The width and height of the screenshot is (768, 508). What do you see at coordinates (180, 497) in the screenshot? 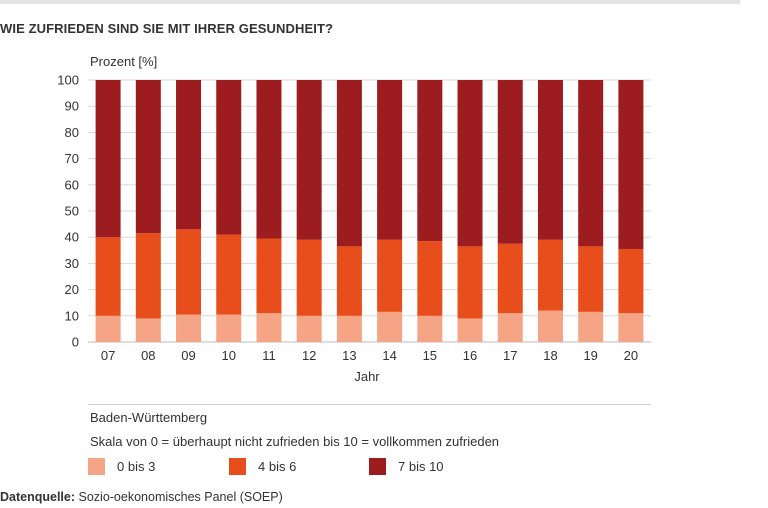
I see `source-text: Sozio-oekonomisches Panel (SOEP)` at bounding box center [180, 497].